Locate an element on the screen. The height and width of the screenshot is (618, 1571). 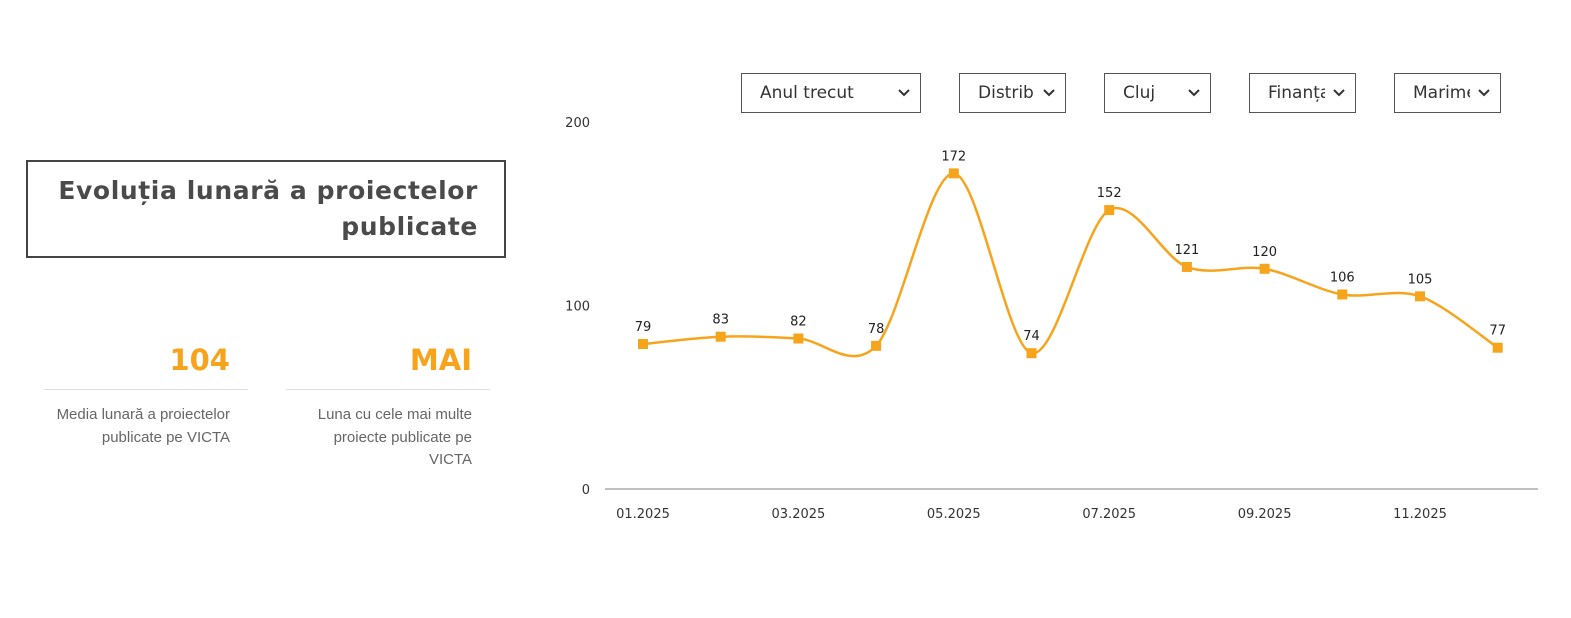
kpi-value: 104 is located at coordinates (199, 360).